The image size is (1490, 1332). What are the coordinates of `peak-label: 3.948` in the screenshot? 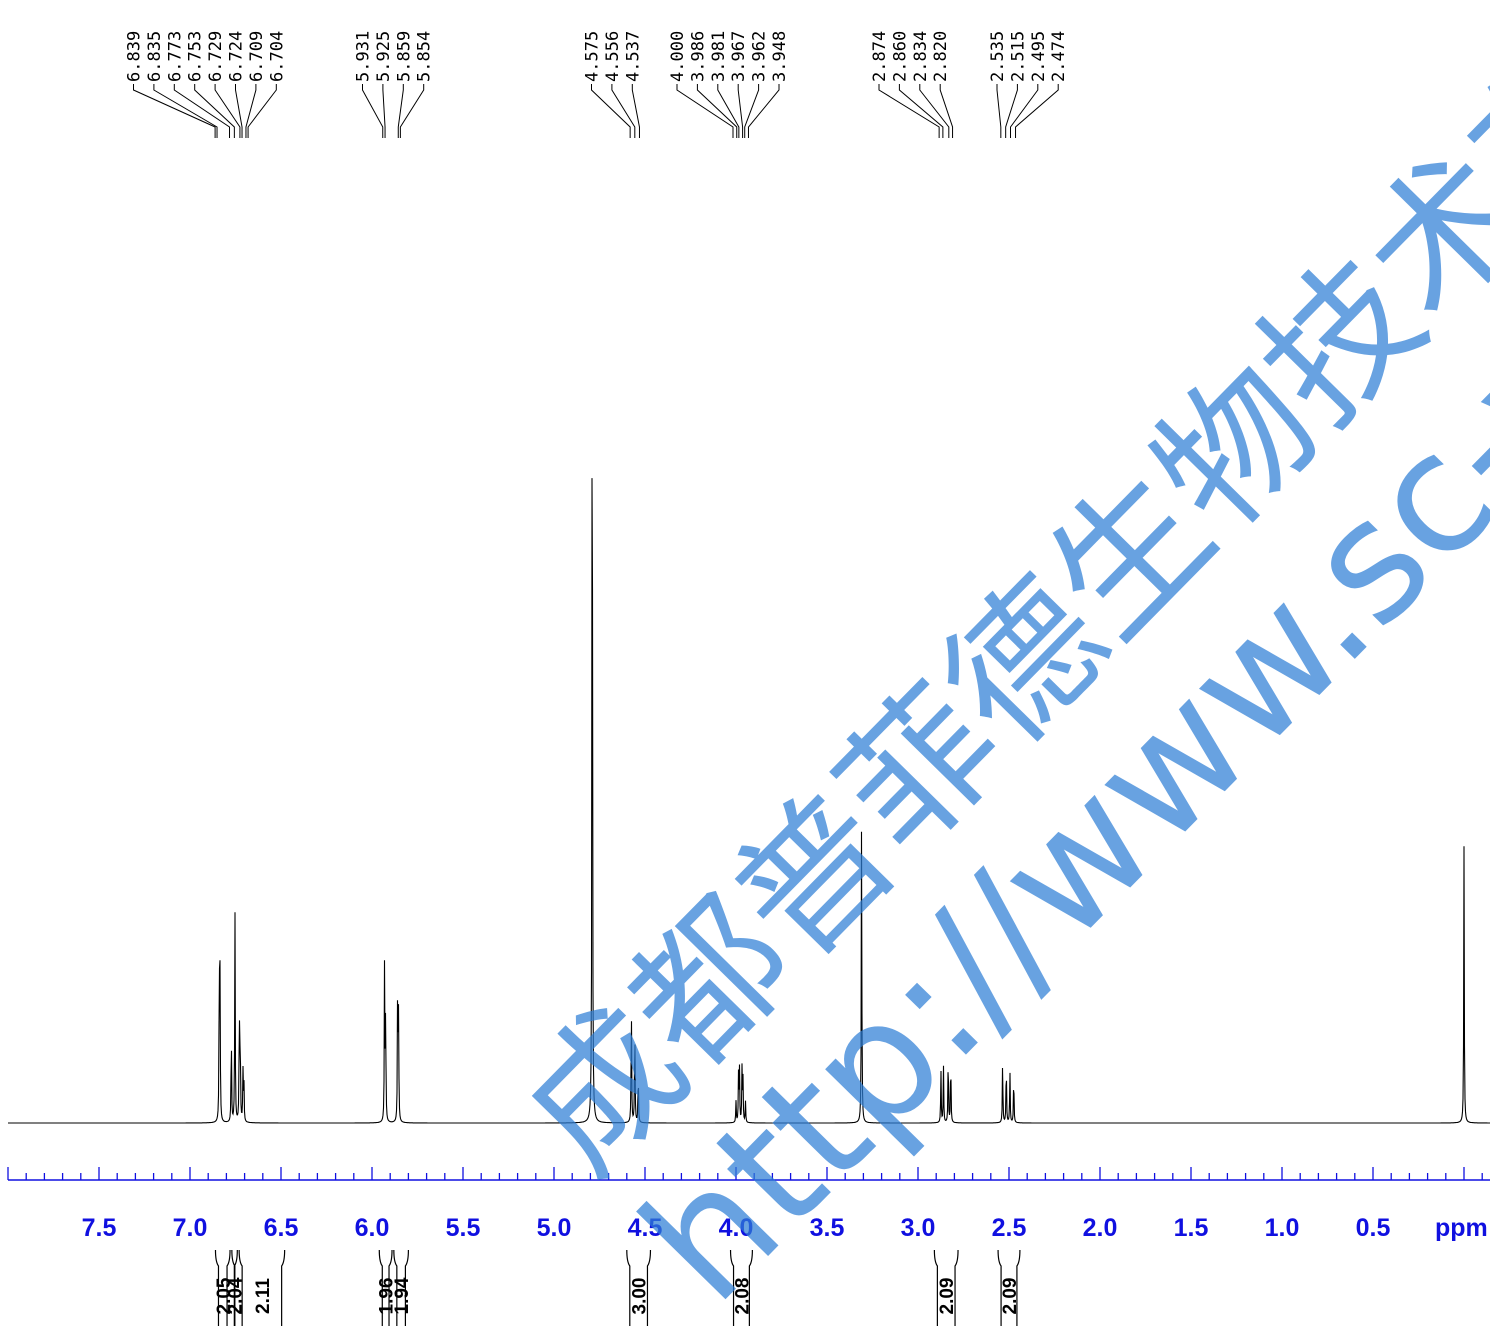 It's located at (780, 56).